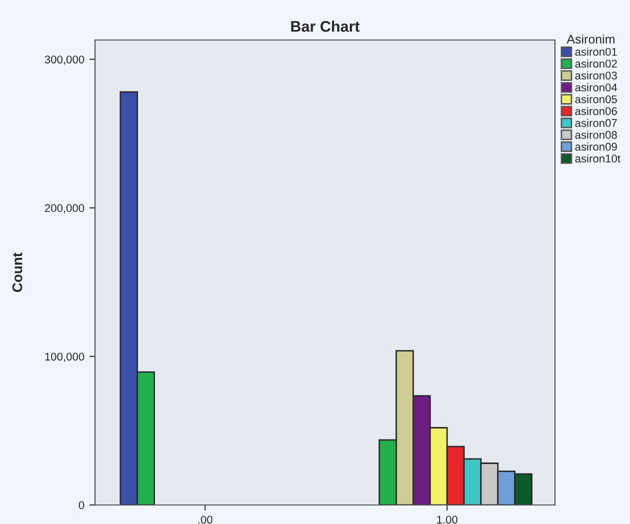  What do you see at coordinates (596, 146) in the screenshot?
I see `legend-label: asiron09` at bounding box center [596, 146].